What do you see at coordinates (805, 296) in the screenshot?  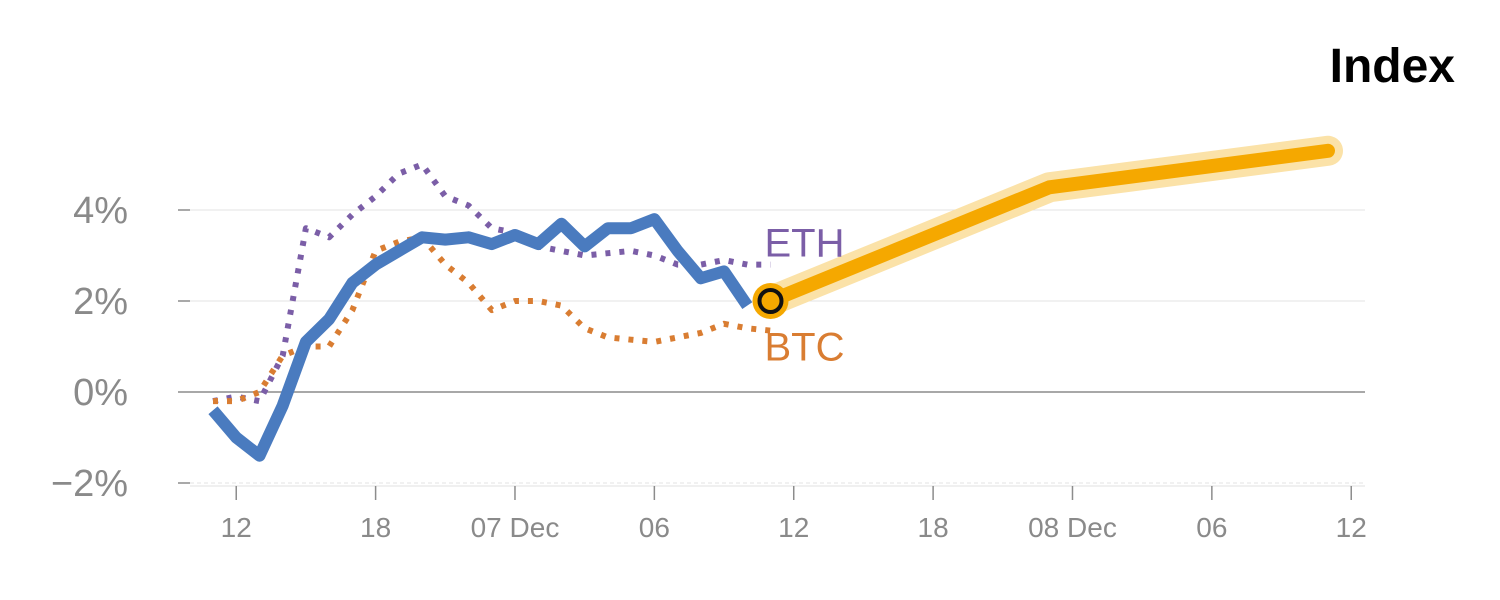 I see `series-labels: ETH BTC` at bounding box center [805, 296].